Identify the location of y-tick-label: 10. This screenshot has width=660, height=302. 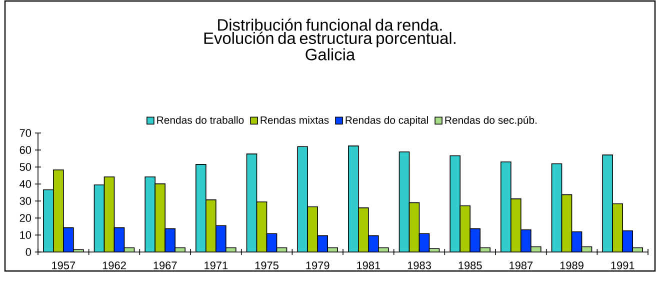
(26, 235).